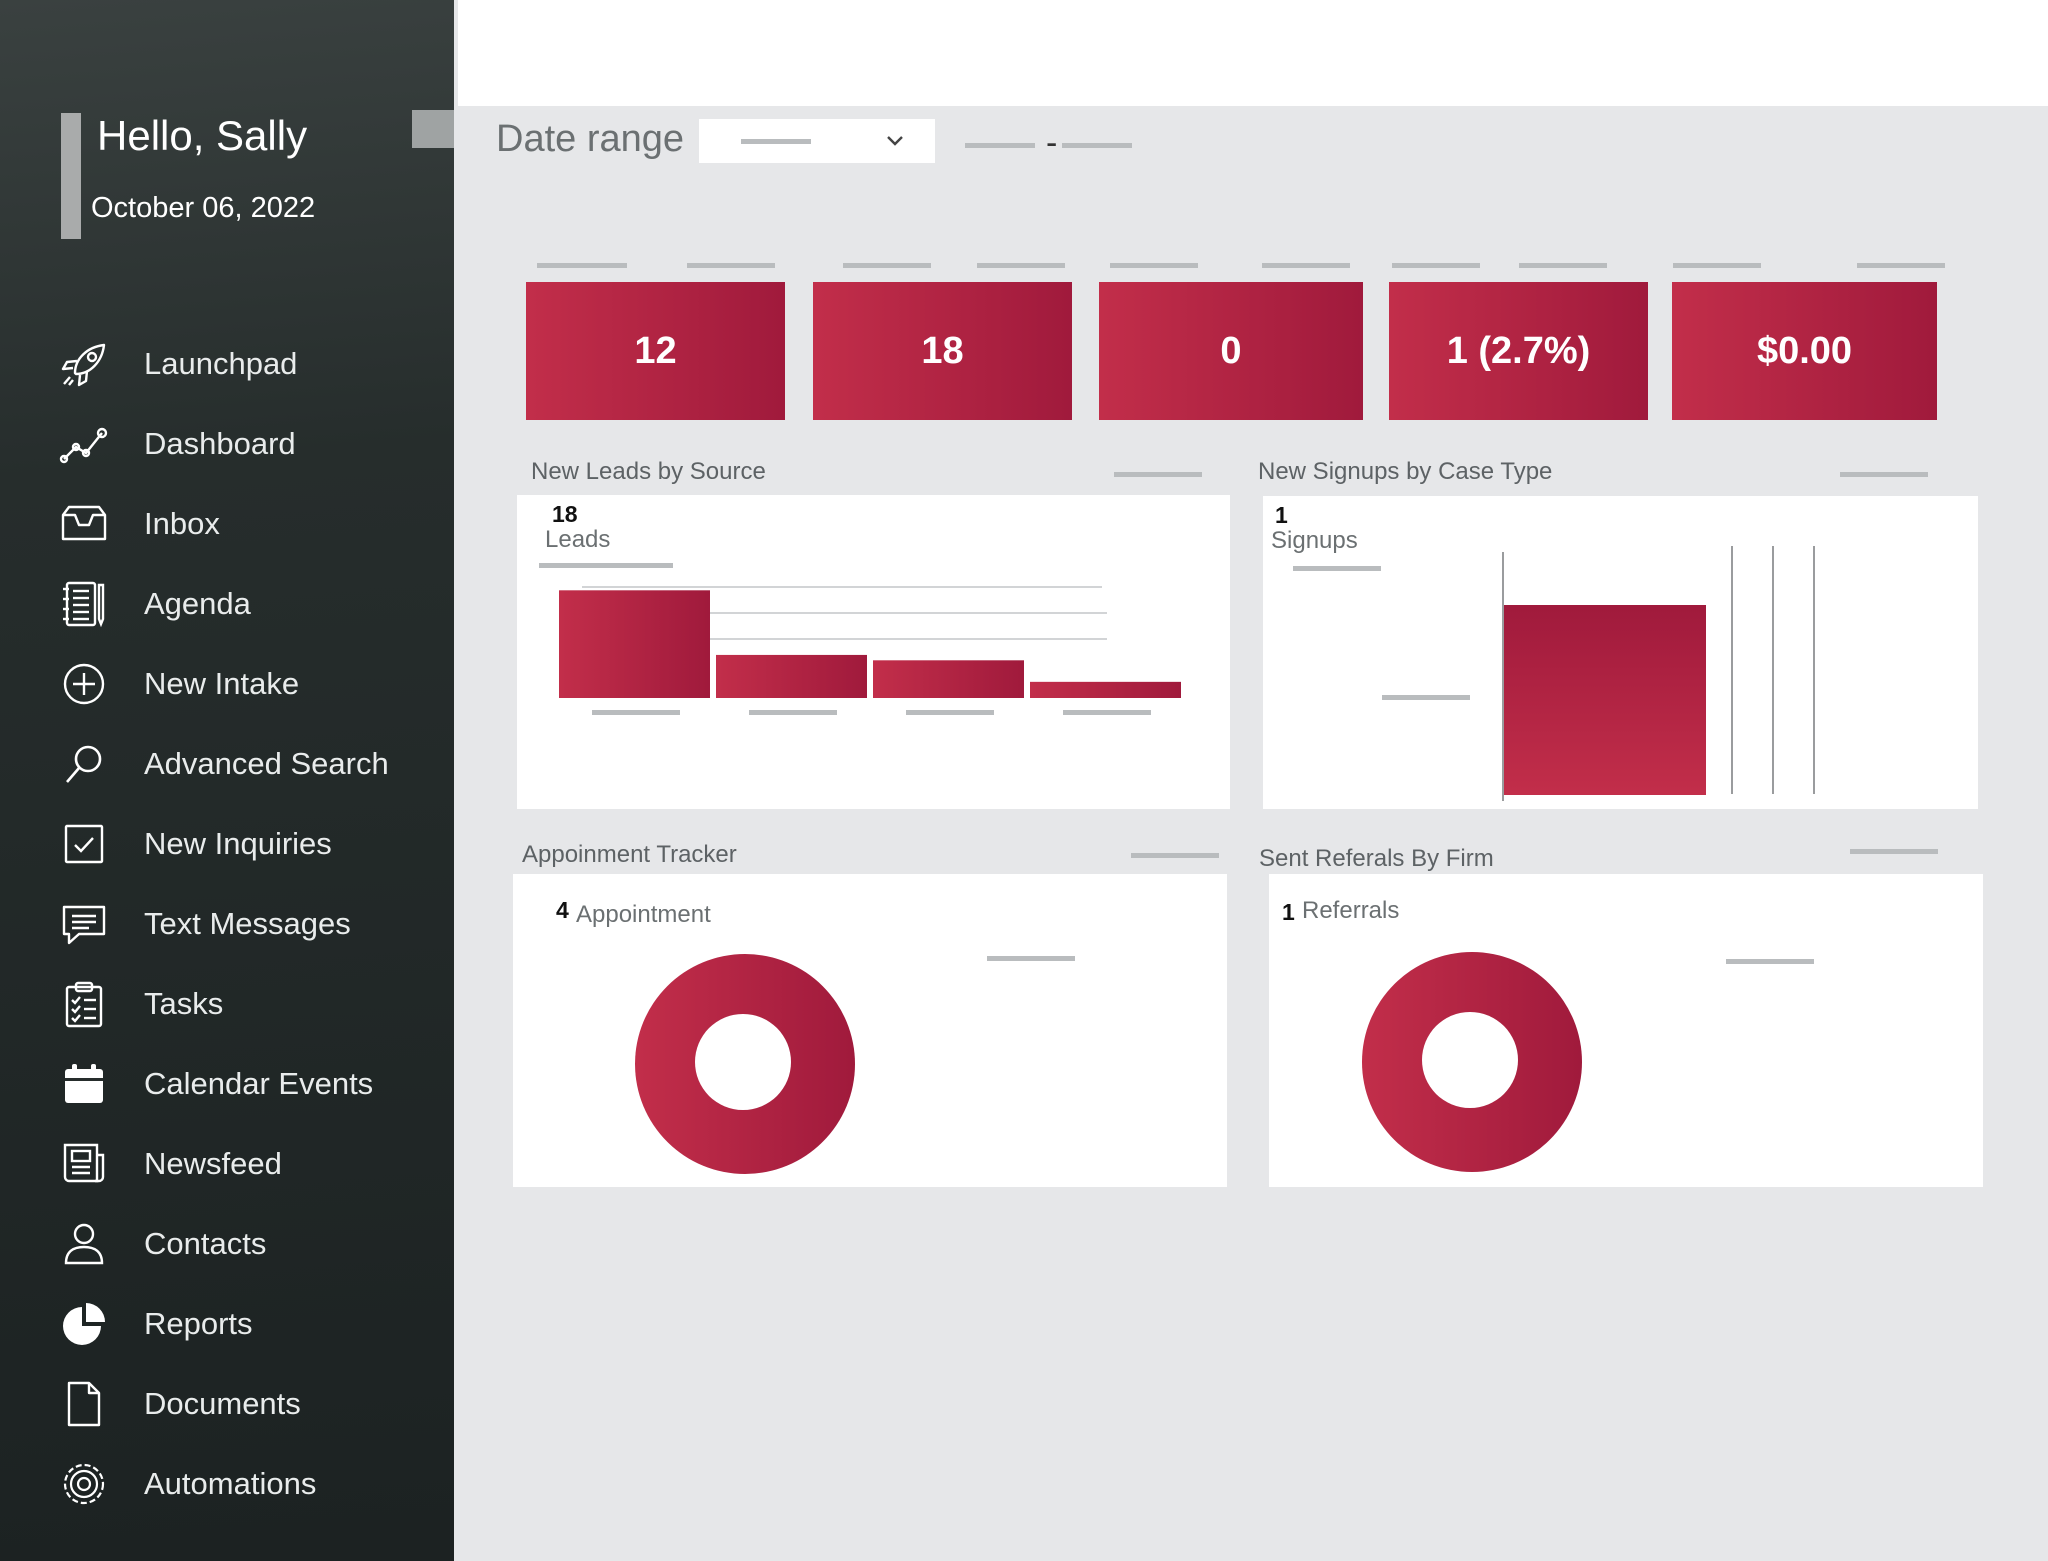 The height and width of the screenshot is (1561, 2048). I want to click on sidebar-item-advanced-search: Advanced Search, so click(251, 764).